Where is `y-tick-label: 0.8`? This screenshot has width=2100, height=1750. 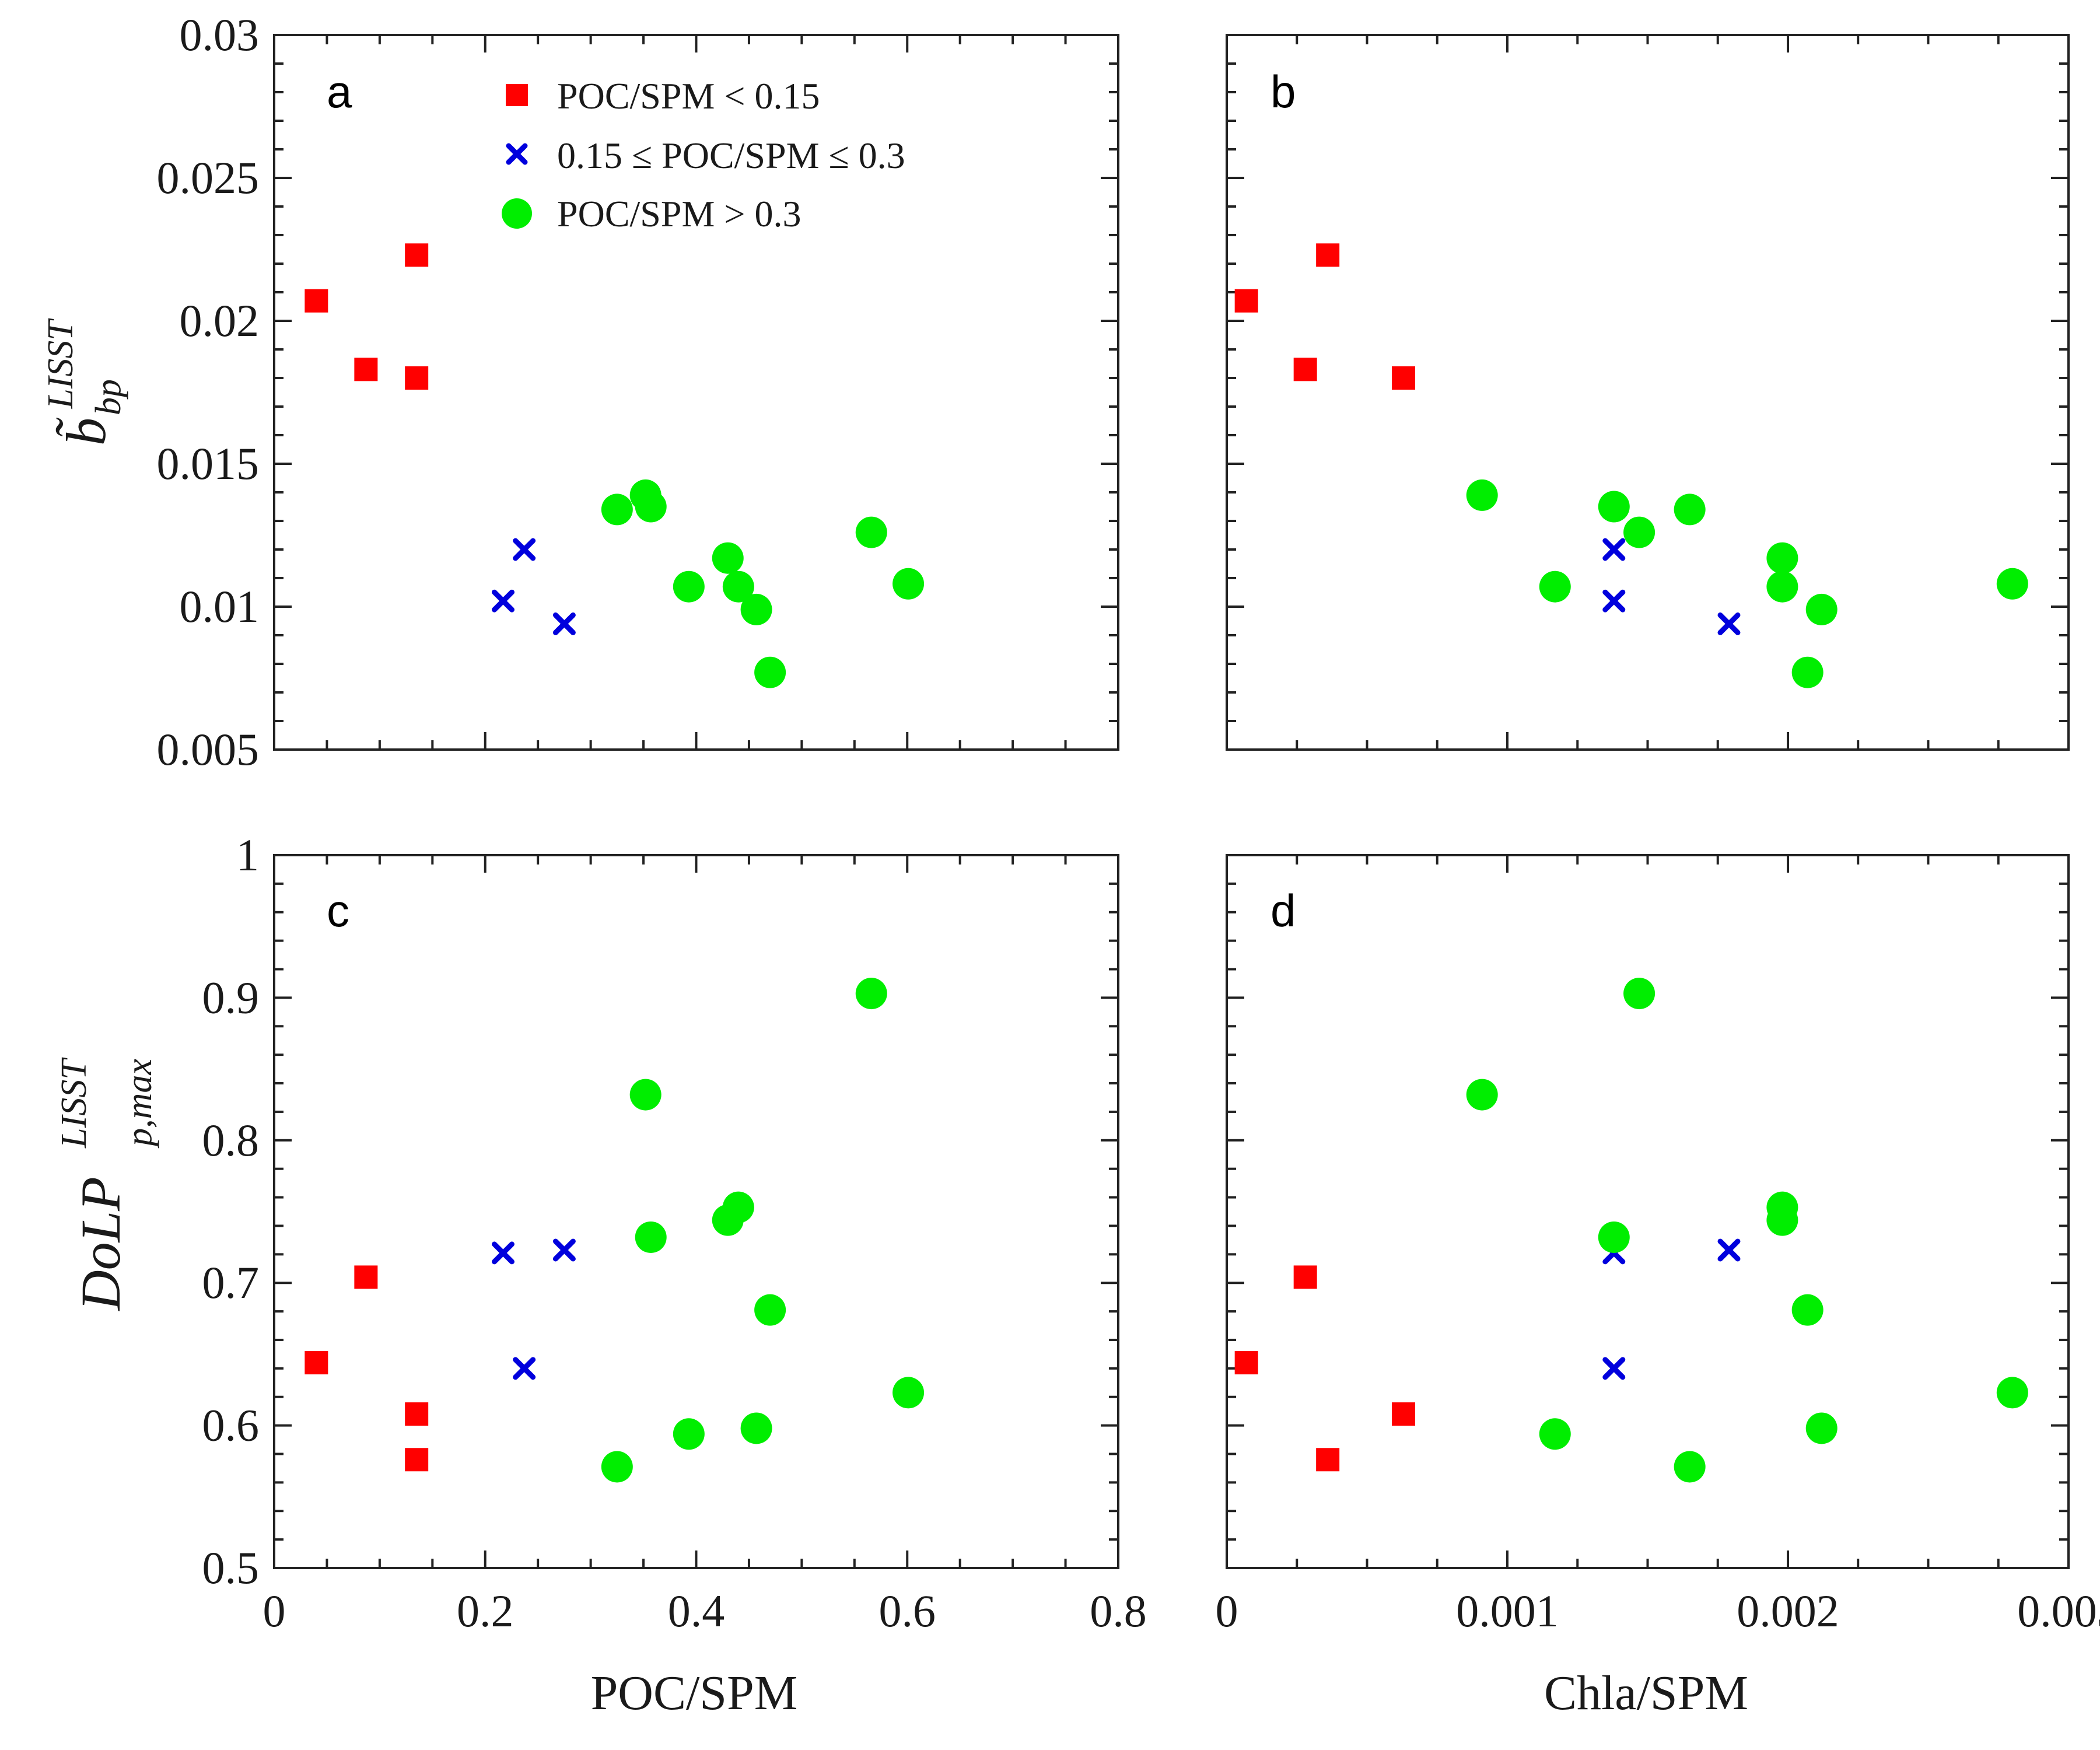
y-tick-label: 0.8 is located at coordinates (231, 1140).